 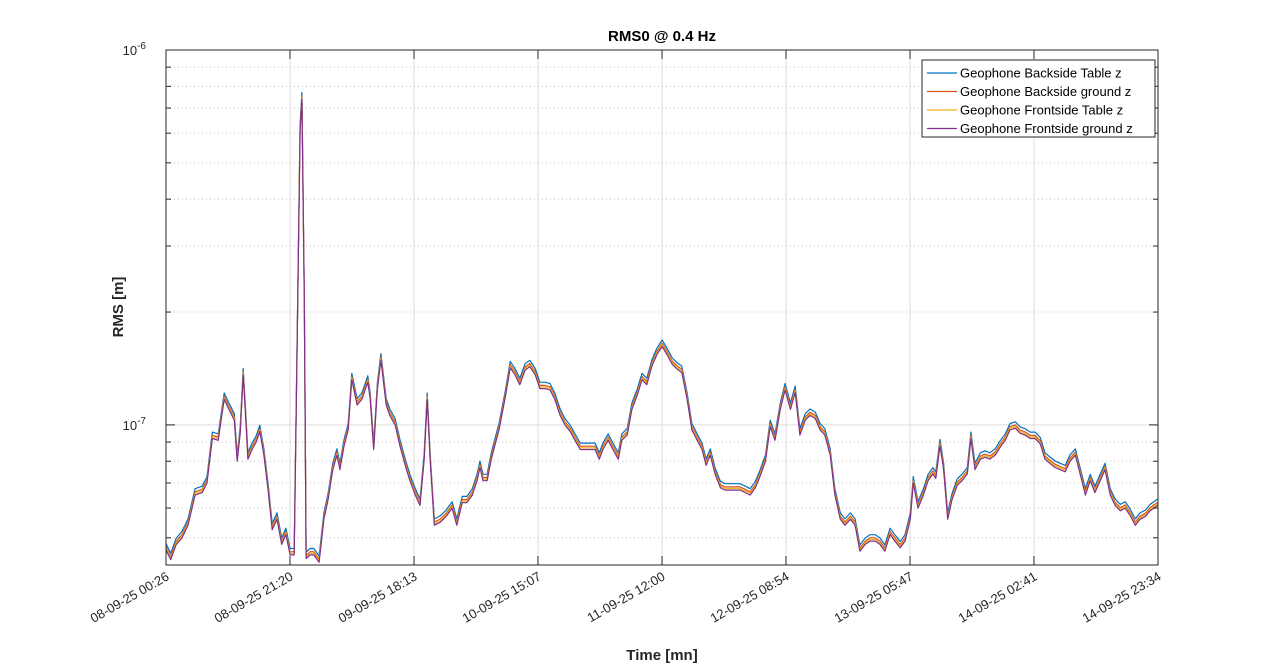 What do you see at coordinates (874, 597) in the screenshot?
I see `x-tick-label: 13-09-25 05:47` at bounding box center [874, 597].